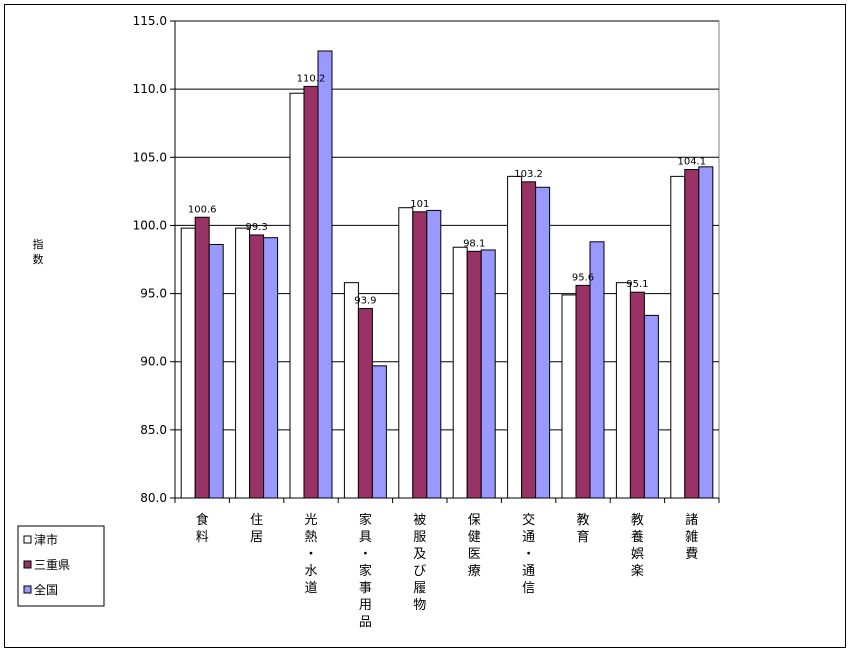 This screenshot has height=653, width=852. I want to click on data-label: 93.9, so click(365, 301).